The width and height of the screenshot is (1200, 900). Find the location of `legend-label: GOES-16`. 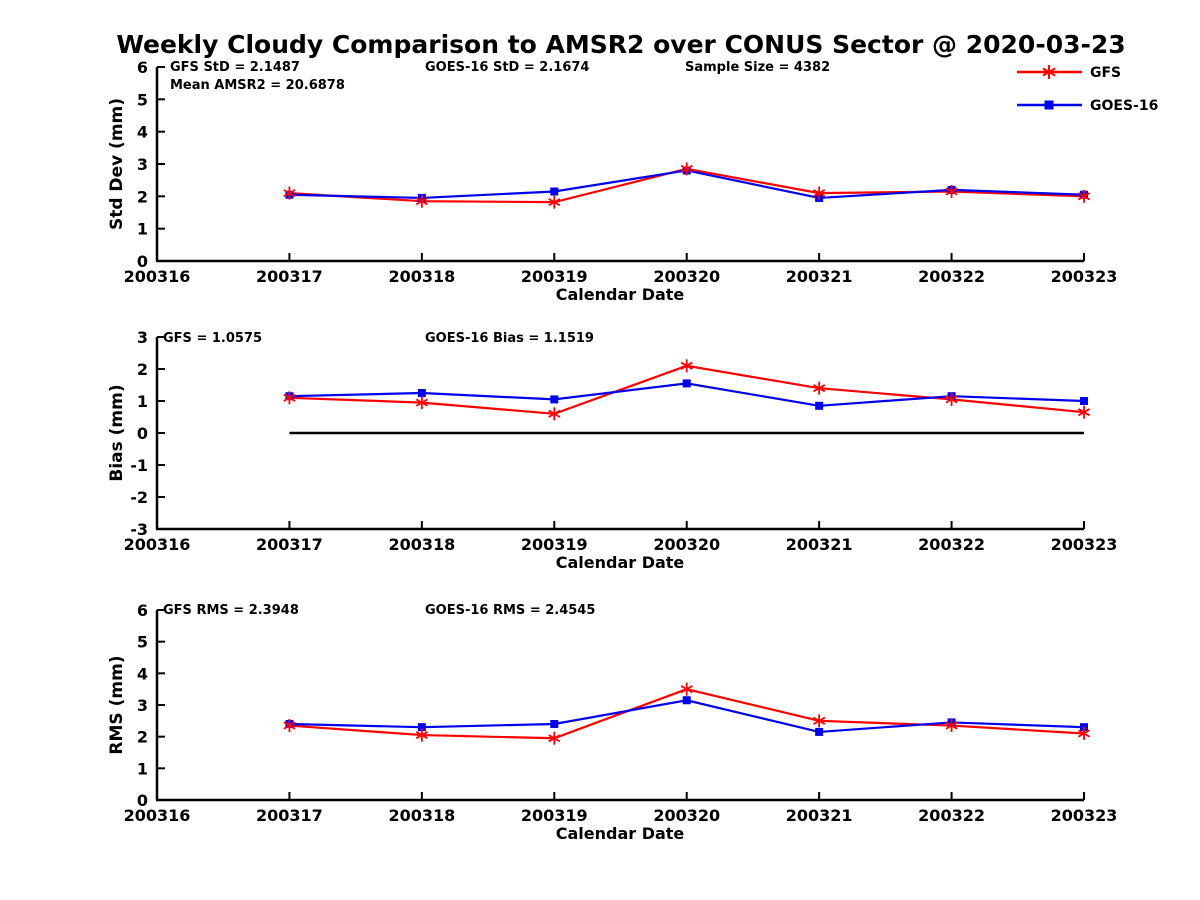

legend-label: GOES-16 is located at coordinates (1124, 106).